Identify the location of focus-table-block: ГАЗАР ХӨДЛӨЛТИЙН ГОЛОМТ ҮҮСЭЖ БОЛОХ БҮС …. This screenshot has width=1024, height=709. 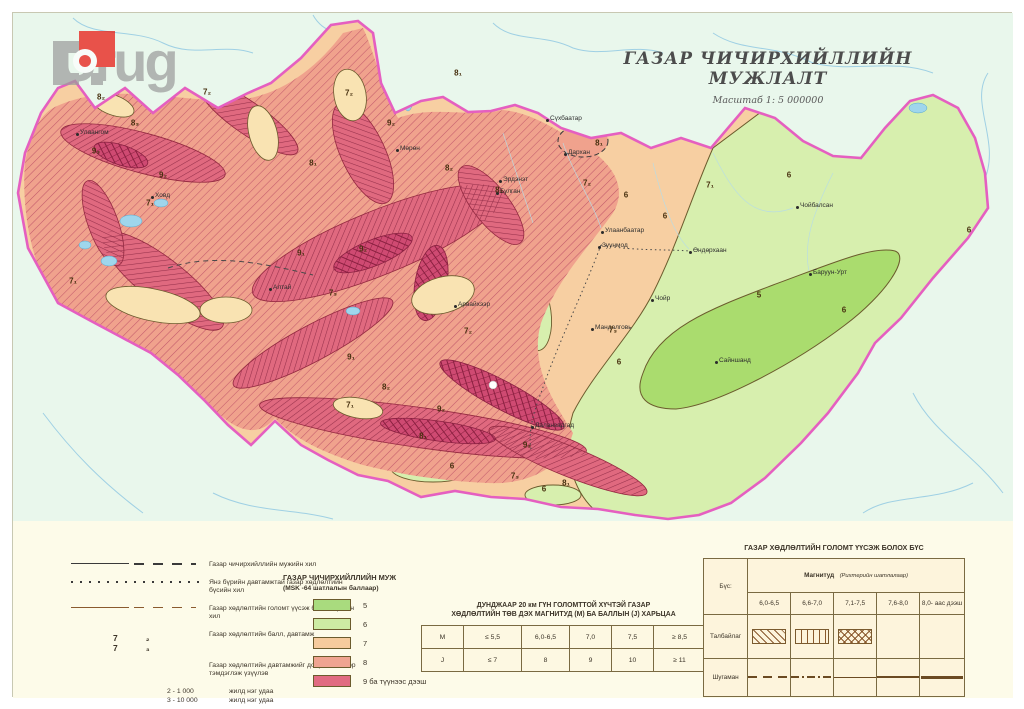
(833, 620).